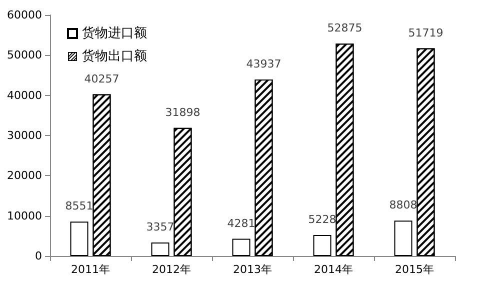 The width and height of the screenshot is (480, 289). What do you see at coordinates (114, 33) in the screenshot?
I see `legend-label: 货物进口额` at bounding box center [114, 33].